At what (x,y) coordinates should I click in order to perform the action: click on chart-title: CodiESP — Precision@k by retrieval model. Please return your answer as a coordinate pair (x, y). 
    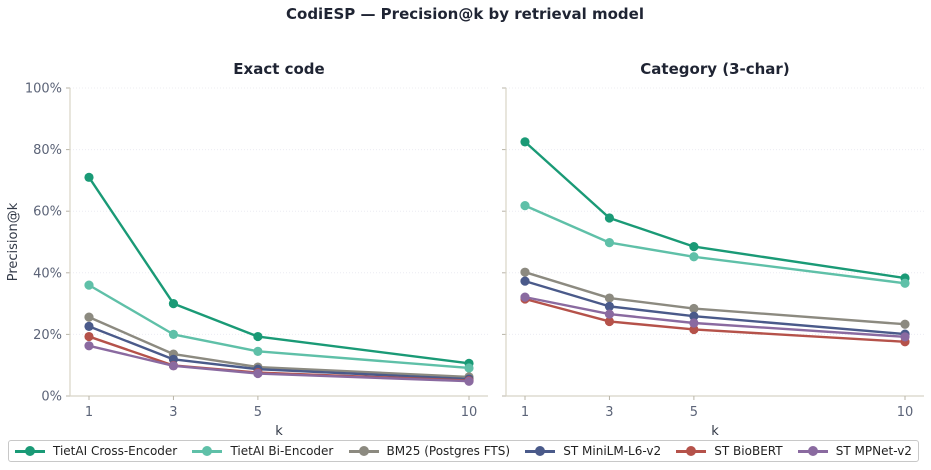
    Looking at the image, I should click on (465, 14).